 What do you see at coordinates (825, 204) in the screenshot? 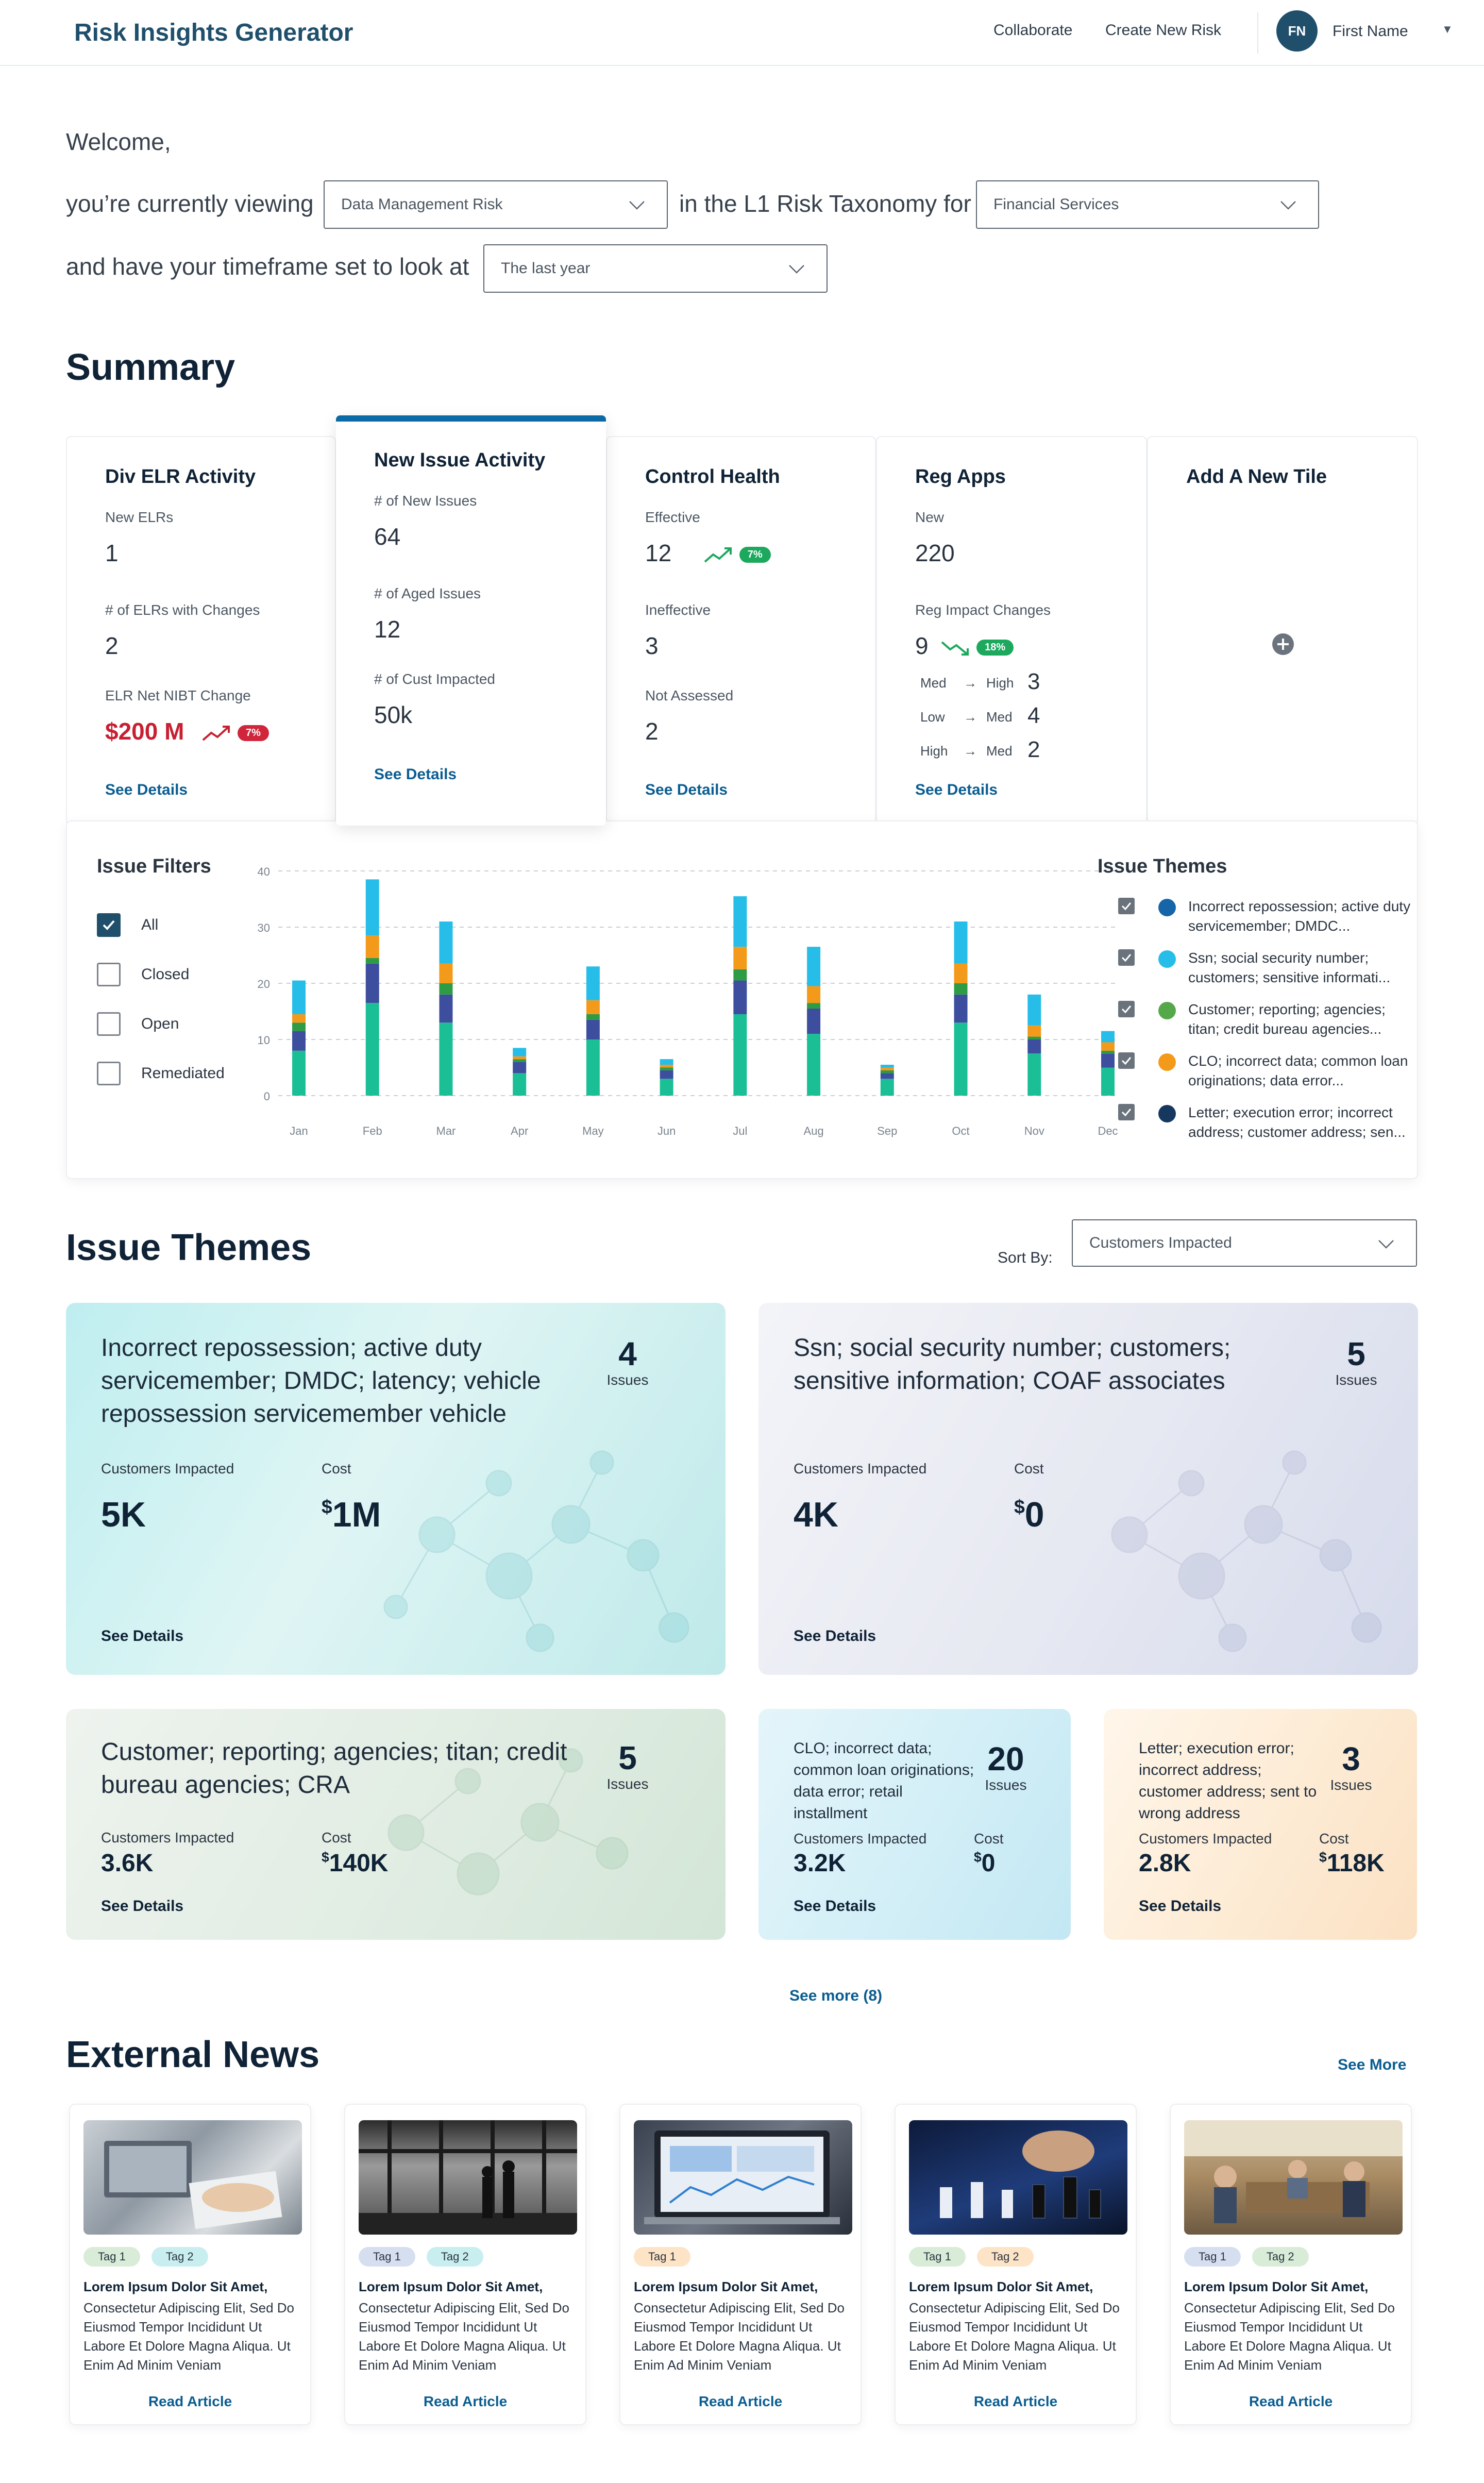
I see `welcome-line1b: in the L1 Risk Taxonomy for` at bounding box center [825, 204].